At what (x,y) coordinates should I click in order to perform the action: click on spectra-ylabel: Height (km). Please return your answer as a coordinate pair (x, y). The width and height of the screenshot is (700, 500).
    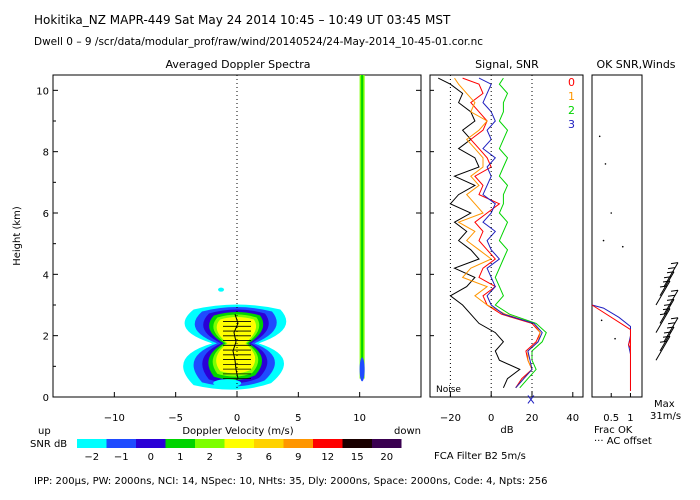
    Looking at the image, I should click on (17, 236).